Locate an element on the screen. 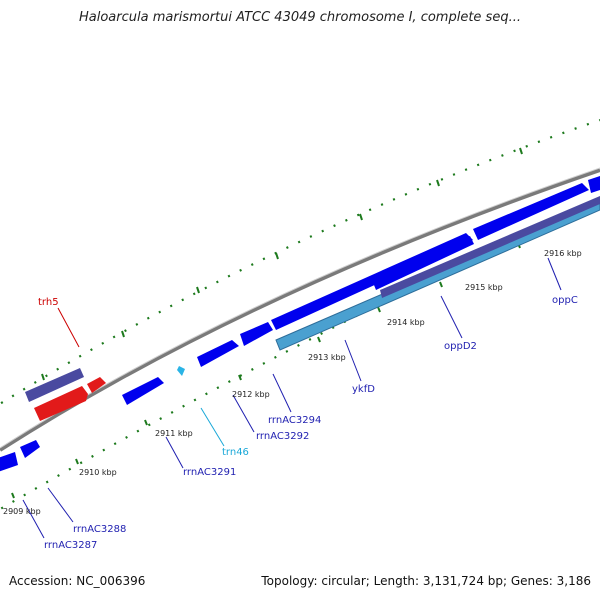 The width and height of the screenshot is (600, 600). rrnAC3287-leader is located at coordinates (33, 519).